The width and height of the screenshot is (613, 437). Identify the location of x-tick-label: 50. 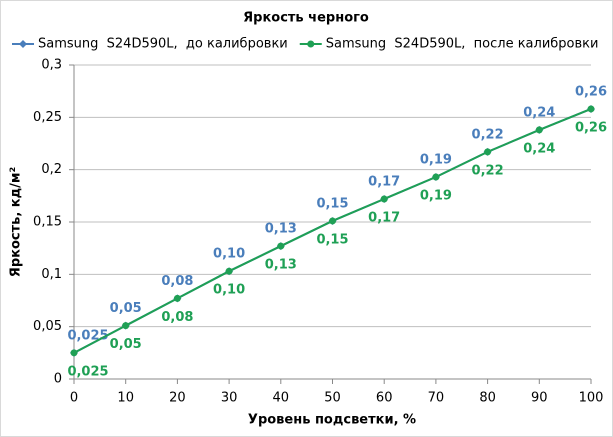
(332, 398).